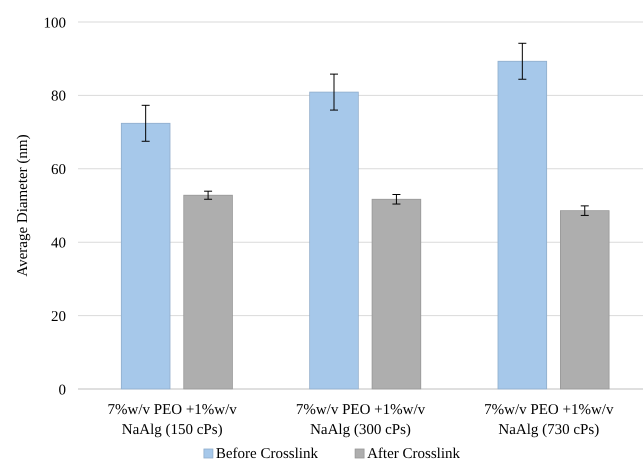 The height and width of the screenshot is (465, 643). What do you see at coordinates (55, 23) in the screenshot?
I see `y-tick-label: 100` at bounding box center [55, 23].